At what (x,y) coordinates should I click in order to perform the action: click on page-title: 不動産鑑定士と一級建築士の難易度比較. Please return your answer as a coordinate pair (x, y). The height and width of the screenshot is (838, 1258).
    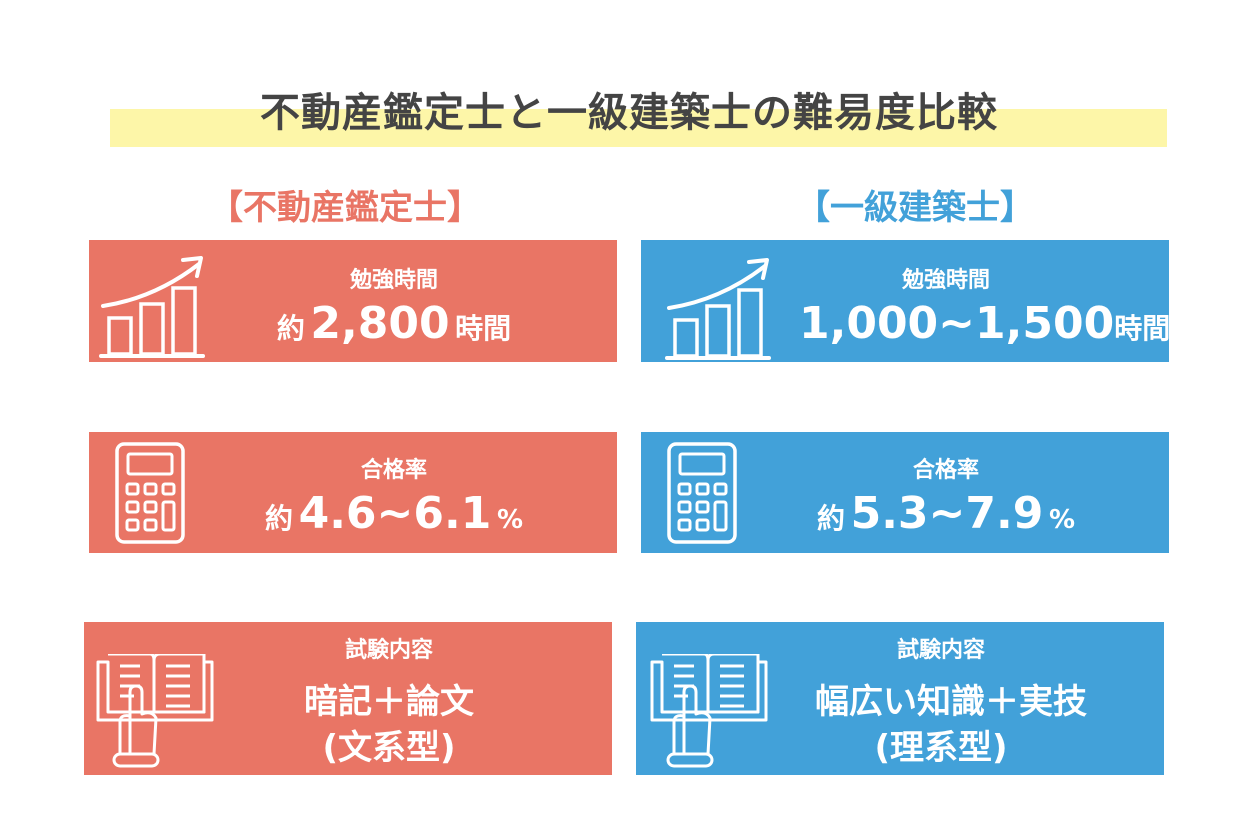
    Looking at the image, I should click on (629, 113).